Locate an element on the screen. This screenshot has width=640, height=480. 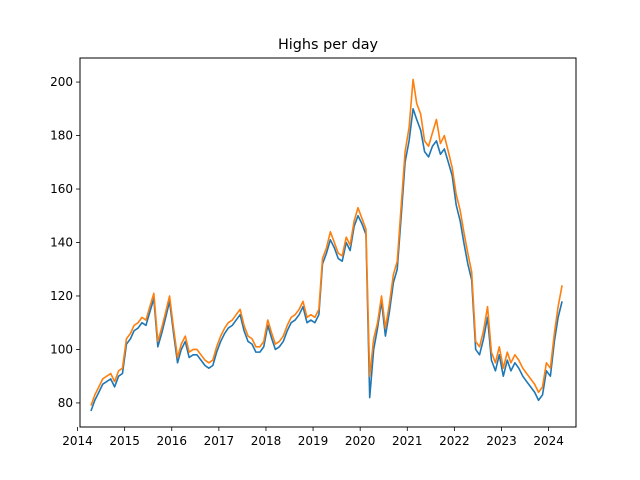
y-axis: 80 100 120 140 160 180 200 is located at coordinates (65, 242).